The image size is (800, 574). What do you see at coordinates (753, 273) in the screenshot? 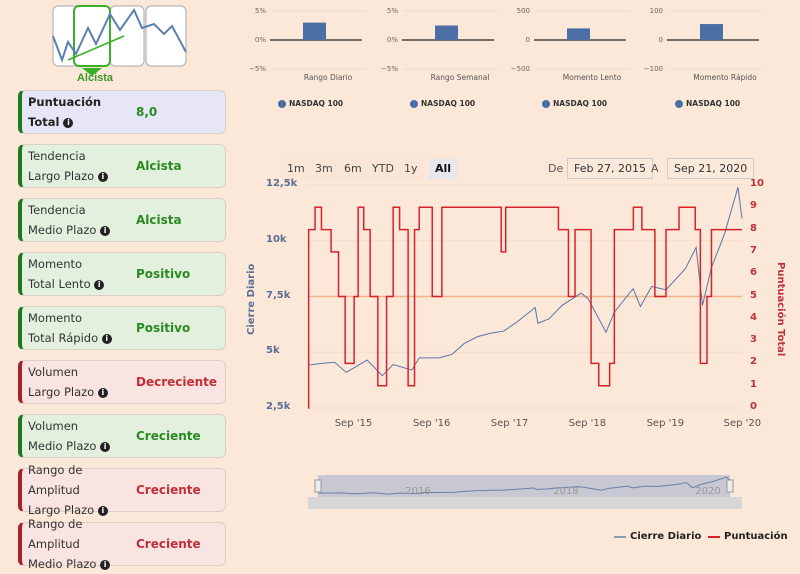
I see `y-right-tick: 6` at bounding box center [753, 273].